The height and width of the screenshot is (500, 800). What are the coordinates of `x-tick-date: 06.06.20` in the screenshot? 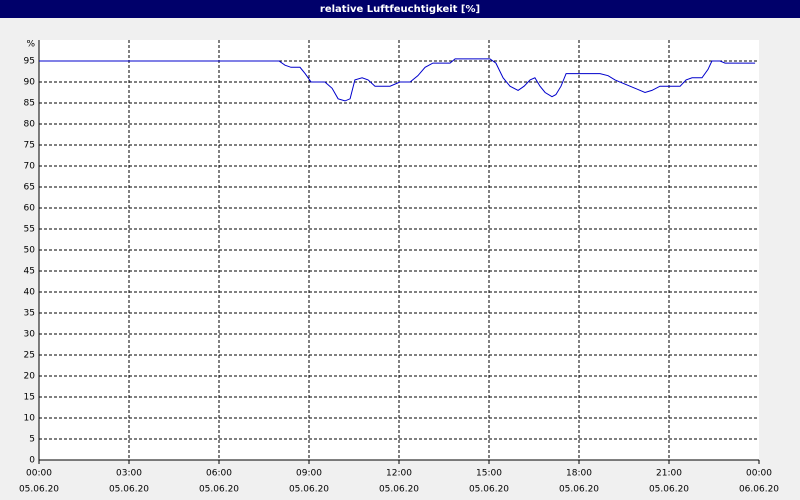 It's located at (759, 490).